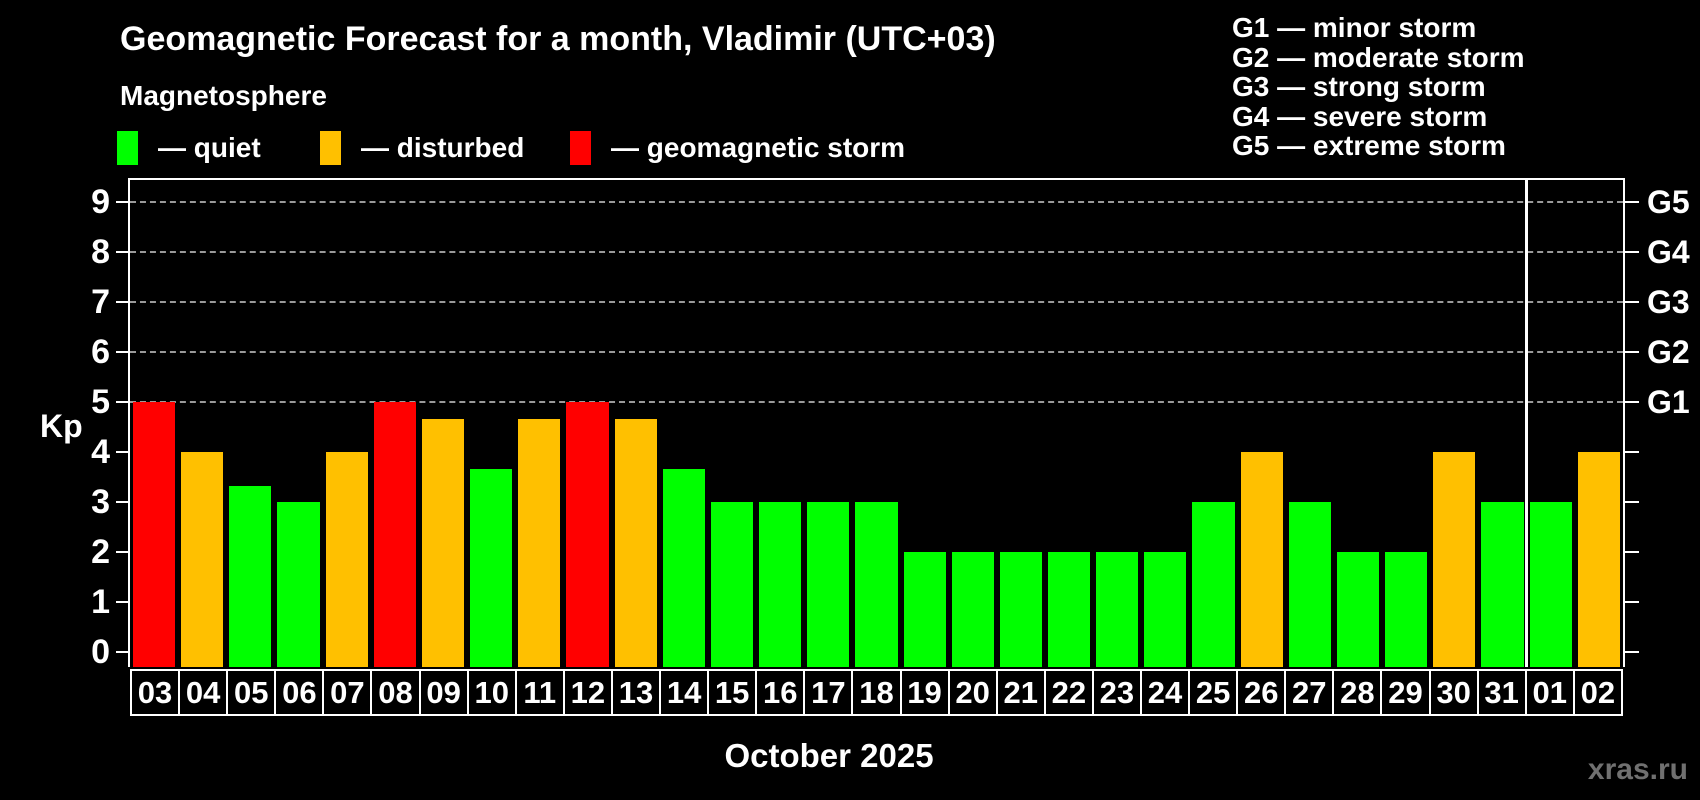  What do you see at coordinates (828, 692) in the screenshot?
I see `day-label-17: 17` at bounding box center [828, 692].